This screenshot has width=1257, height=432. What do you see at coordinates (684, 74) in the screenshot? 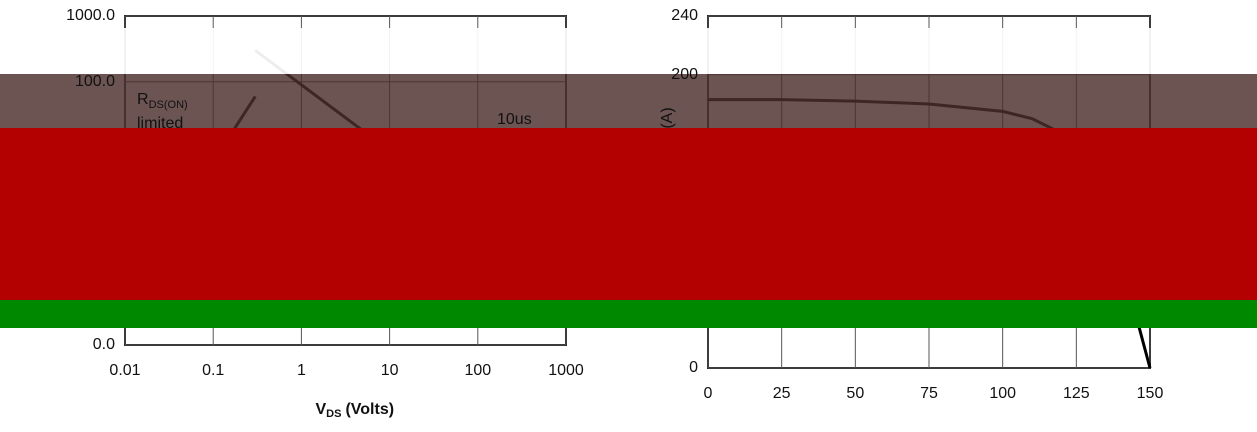
I see `y-tick-label: 200` at bounding box center [684, 74].